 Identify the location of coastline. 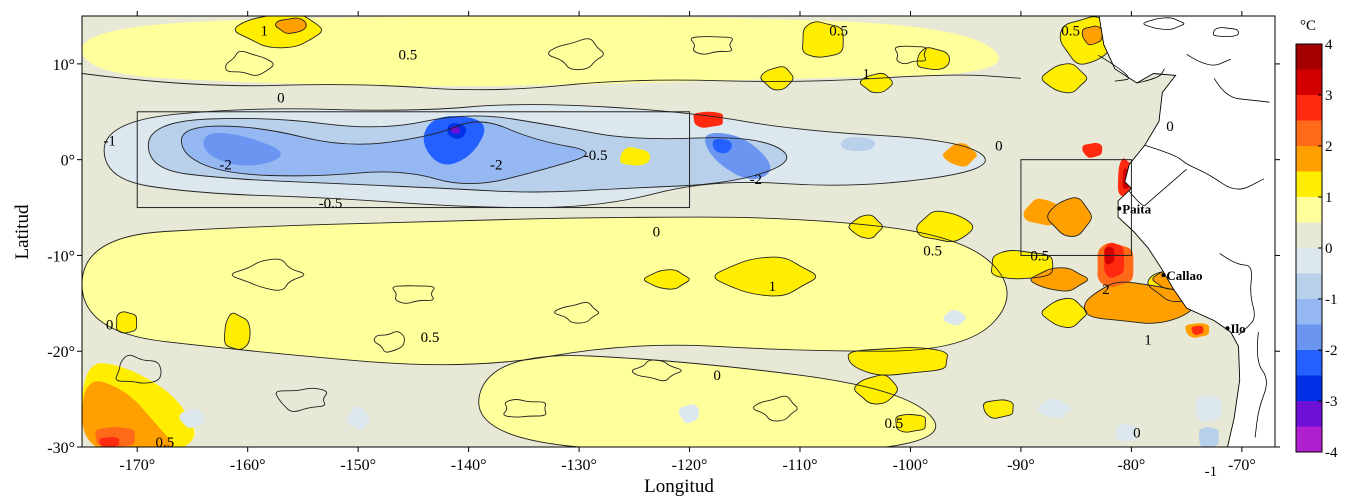
(1186, 231).